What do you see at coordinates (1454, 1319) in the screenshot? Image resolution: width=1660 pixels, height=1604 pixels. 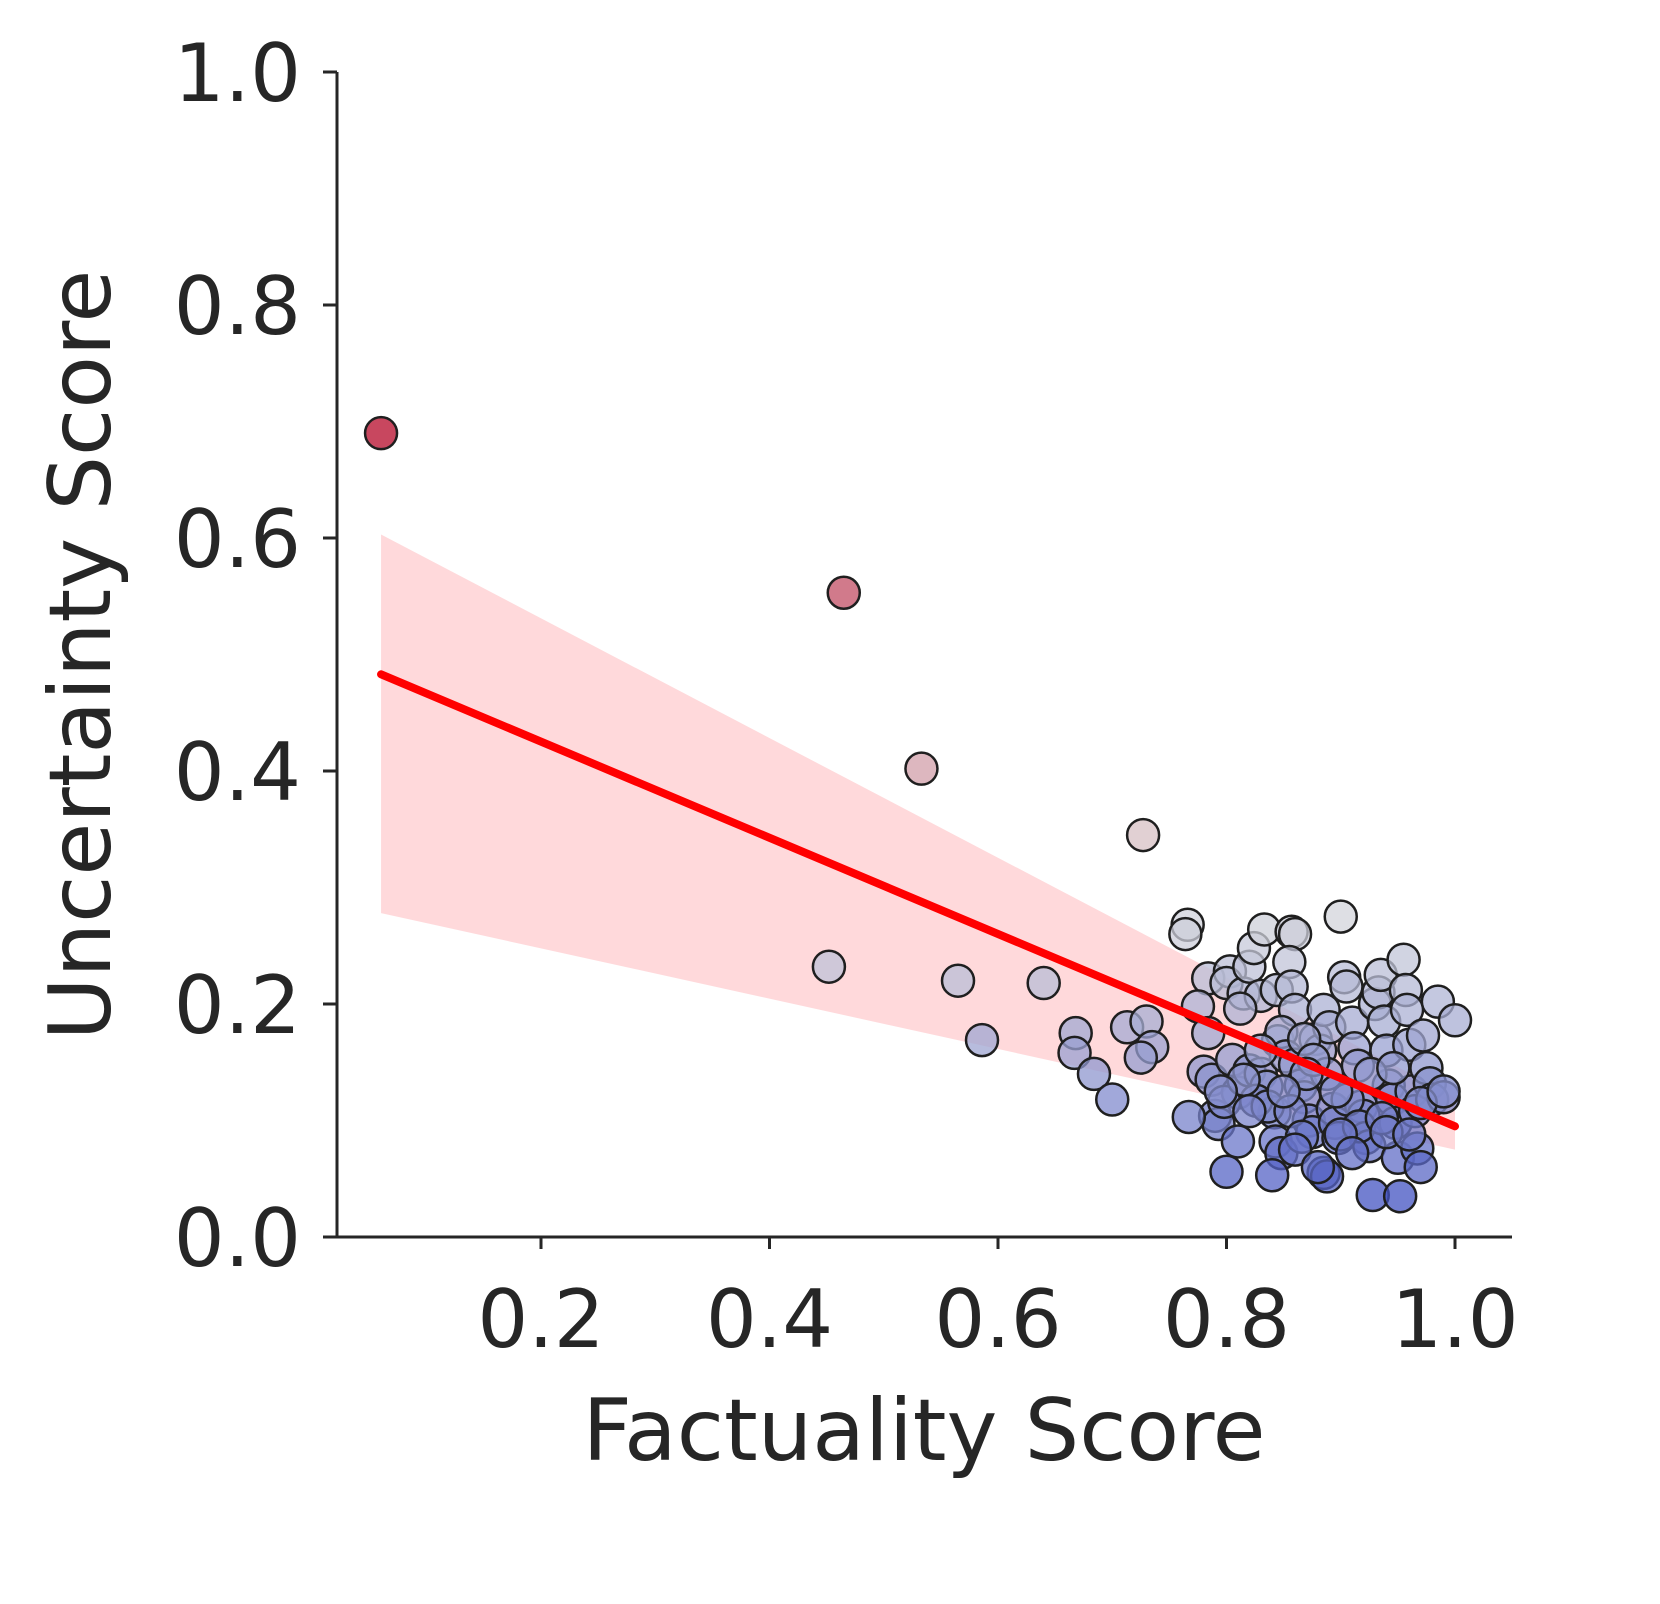 I see `x-tick-label: 1.0` at bounding box center [1454, 1319].